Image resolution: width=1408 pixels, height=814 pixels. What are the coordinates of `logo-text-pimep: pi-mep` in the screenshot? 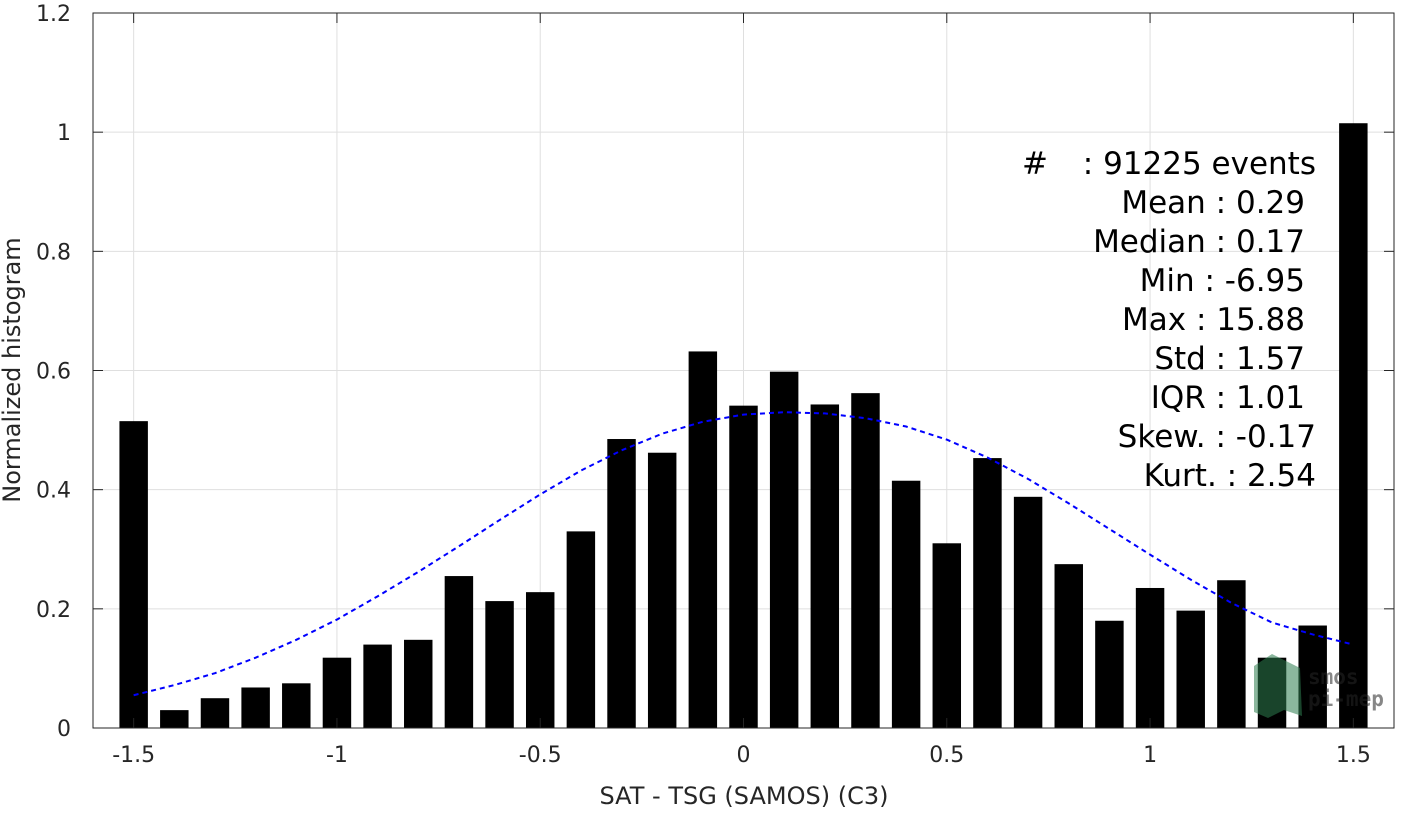 It's located at (1346, 699).